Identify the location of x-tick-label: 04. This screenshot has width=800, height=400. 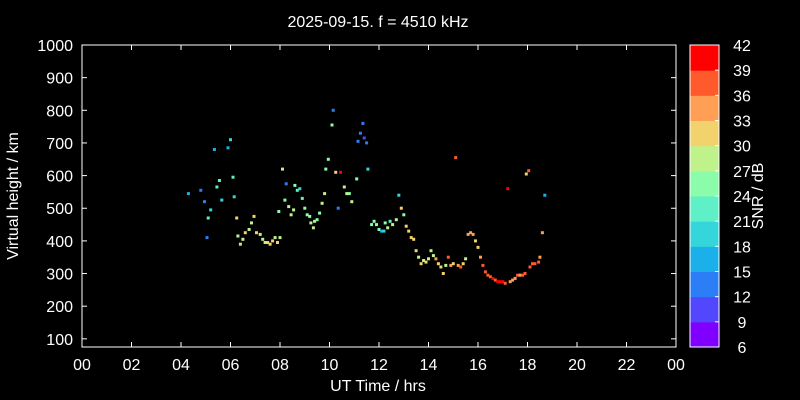
(181, 365).